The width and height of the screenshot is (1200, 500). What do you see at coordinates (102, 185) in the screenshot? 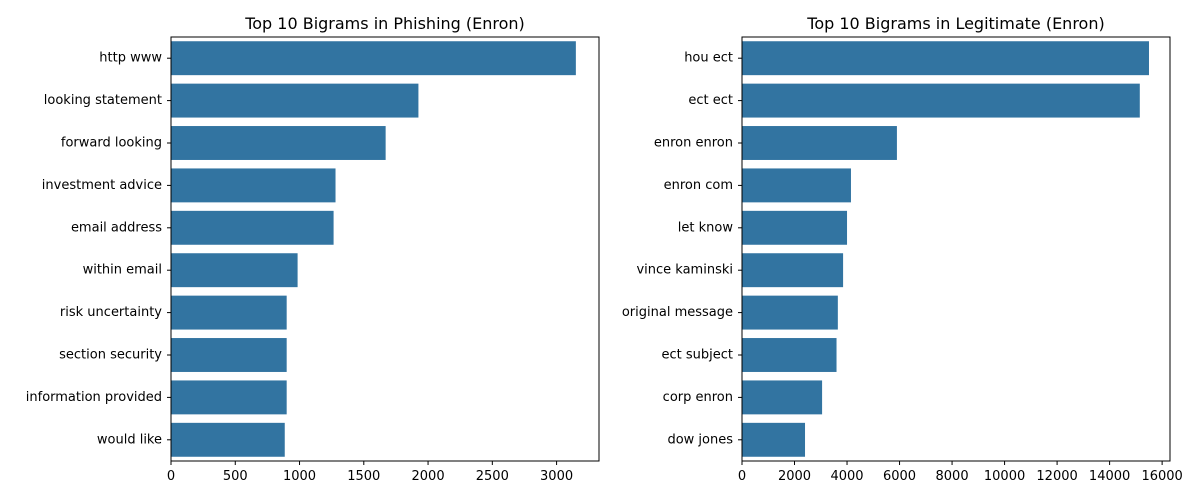
I see `y-tick-label: investment advice` at bounding box center [102, 185].